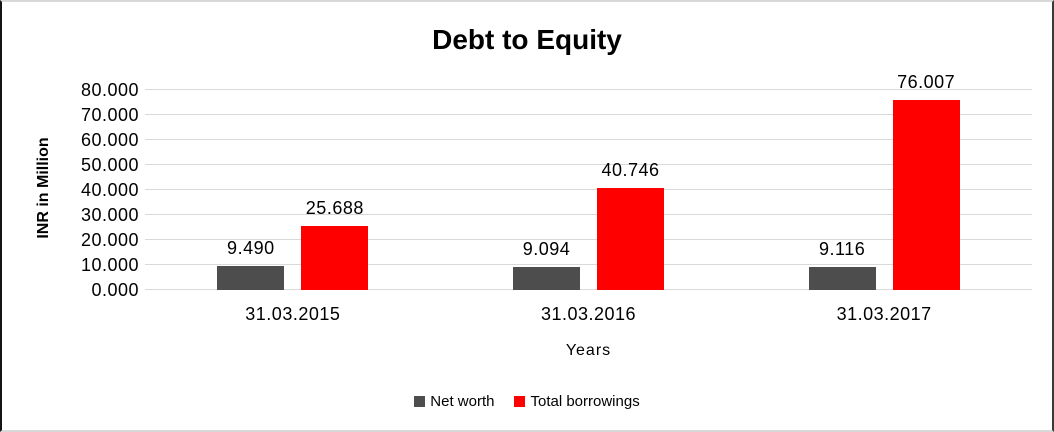 The image size is (1054, 432). I want to click on y-tick-label: 20.000, so click(109, 240).